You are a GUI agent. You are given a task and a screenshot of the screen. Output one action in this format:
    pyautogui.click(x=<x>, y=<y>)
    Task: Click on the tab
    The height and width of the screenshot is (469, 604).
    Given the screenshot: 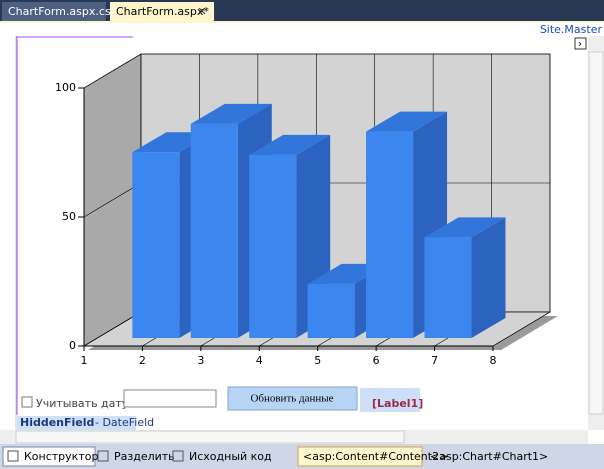 What is the action you would take?
    pyautogui.click(x=54, y=11)
    